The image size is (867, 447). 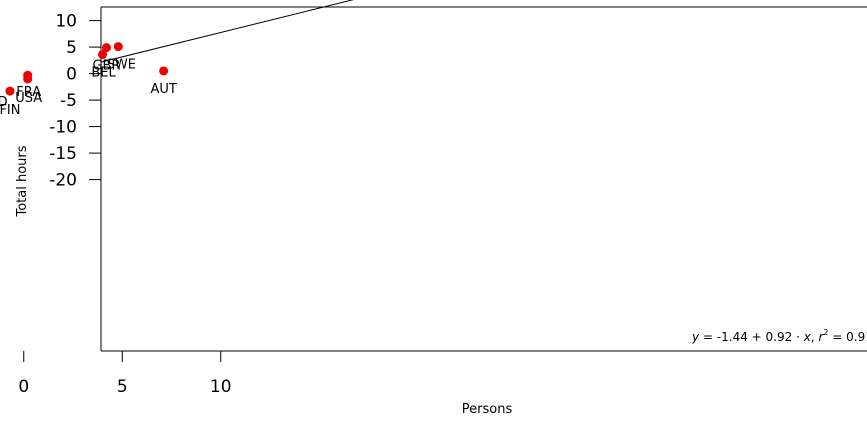 I want to click on equation-sep: ,, so click(x=815, y=337).